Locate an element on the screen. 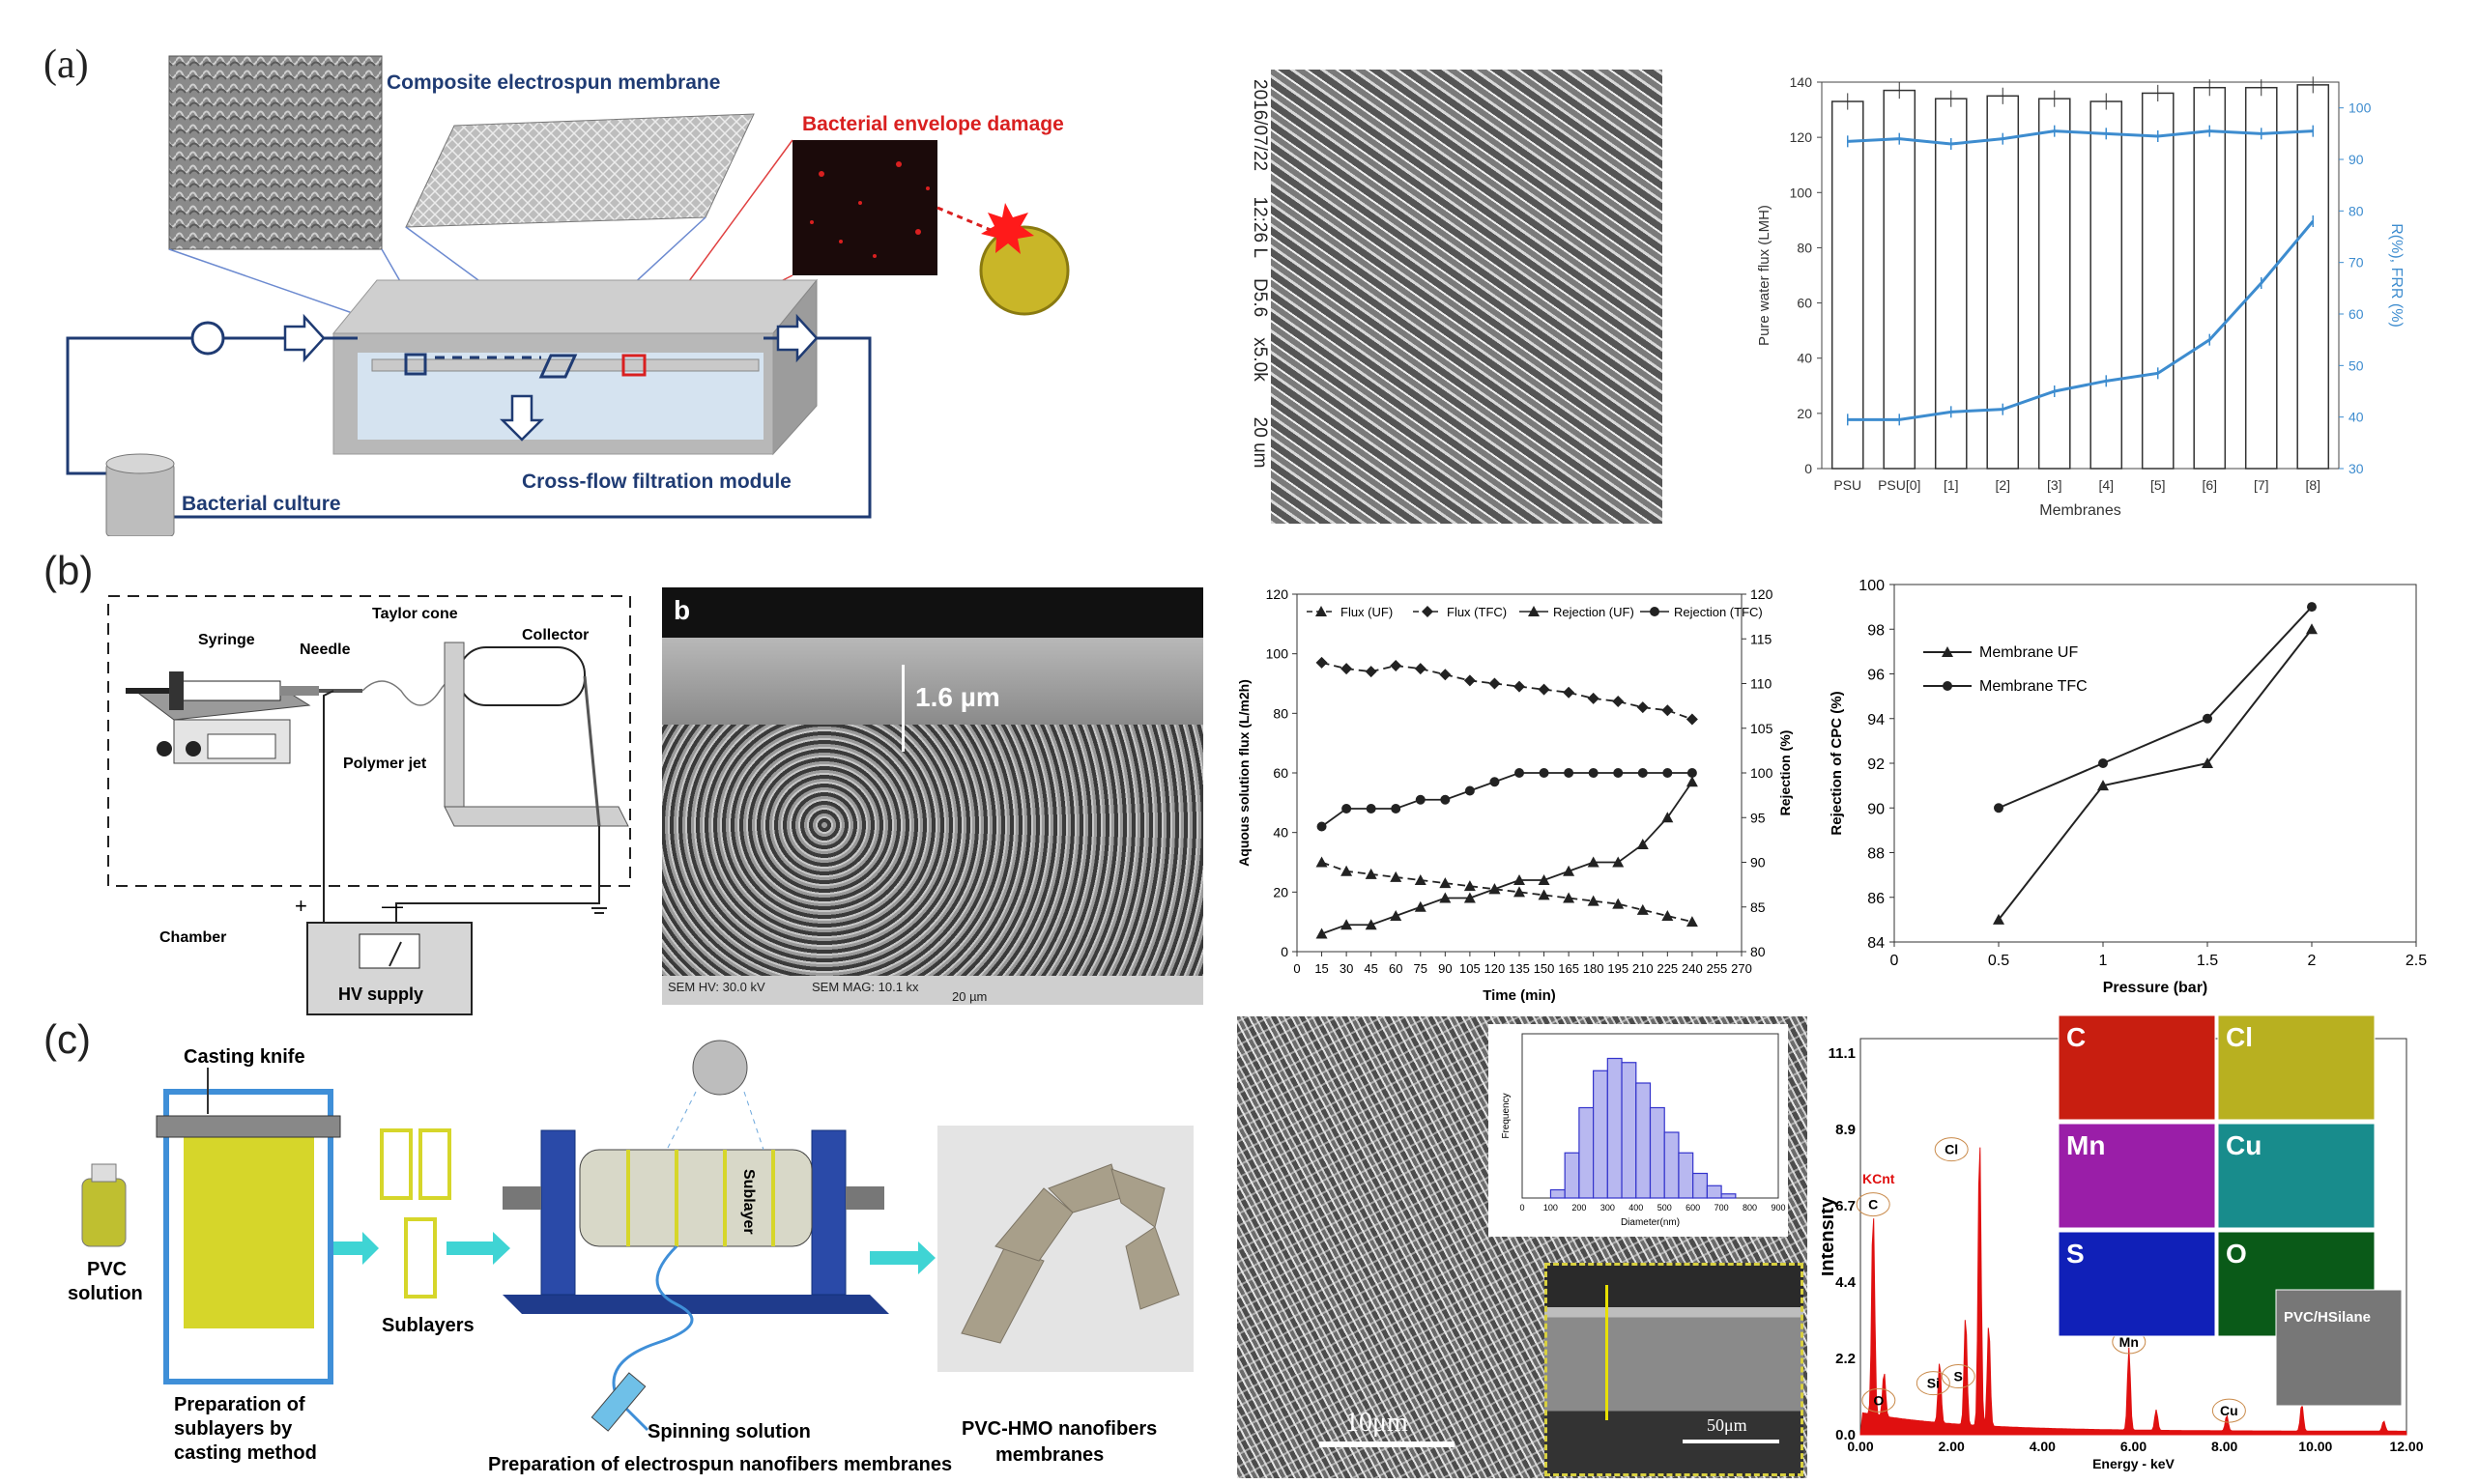 This screenshot has width=2478, height=1484. syringe-label: Syringe is located at coordinates (226, 640).